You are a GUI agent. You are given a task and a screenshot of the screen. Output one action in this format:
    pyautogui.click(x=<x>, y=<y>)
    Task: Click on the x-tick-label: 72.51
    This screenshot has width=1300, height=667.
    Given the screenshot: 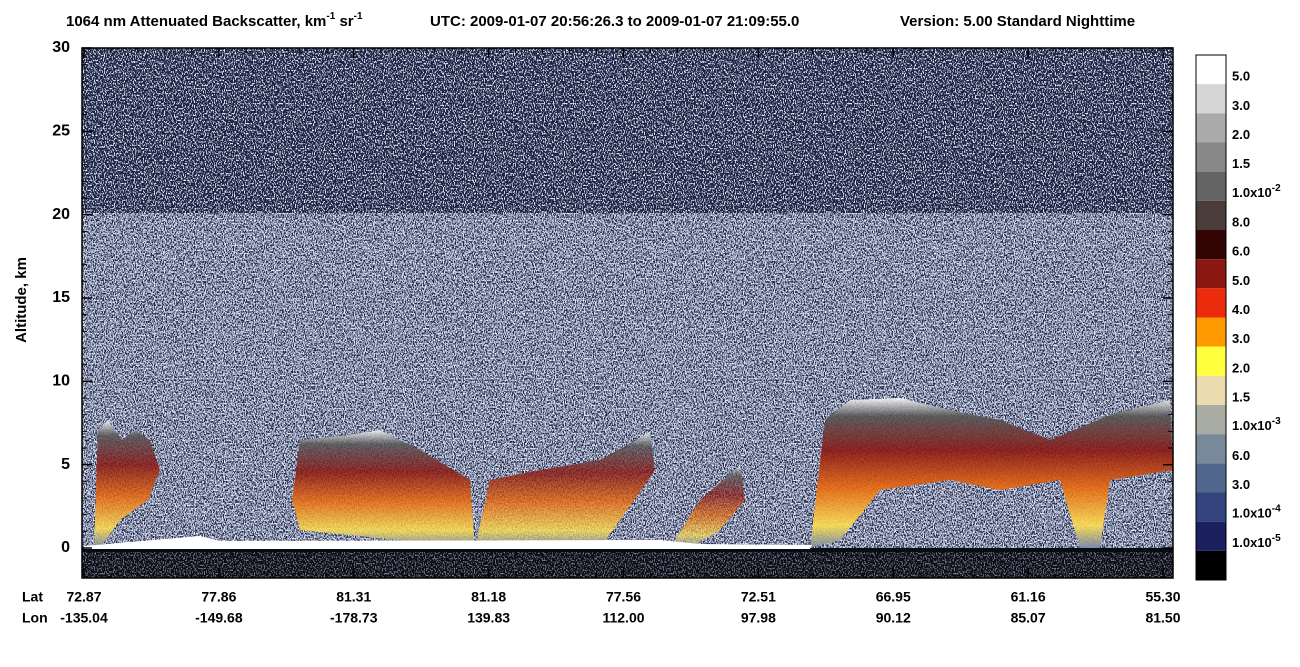 What is the action you would take?
    pyautogui.click(x=758, y=597)
    